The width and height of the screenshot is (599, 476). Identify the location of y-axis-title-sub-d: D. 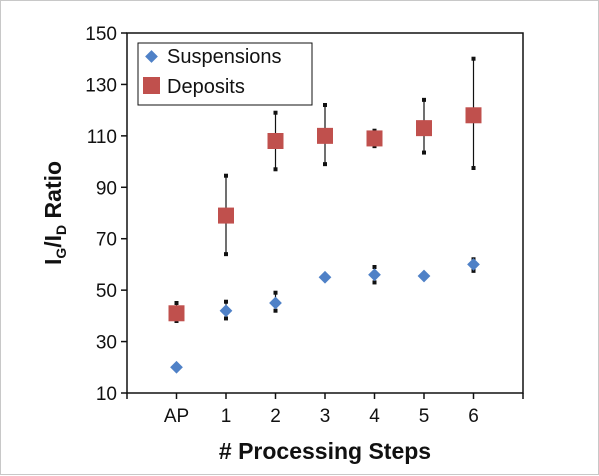
(61, 230).